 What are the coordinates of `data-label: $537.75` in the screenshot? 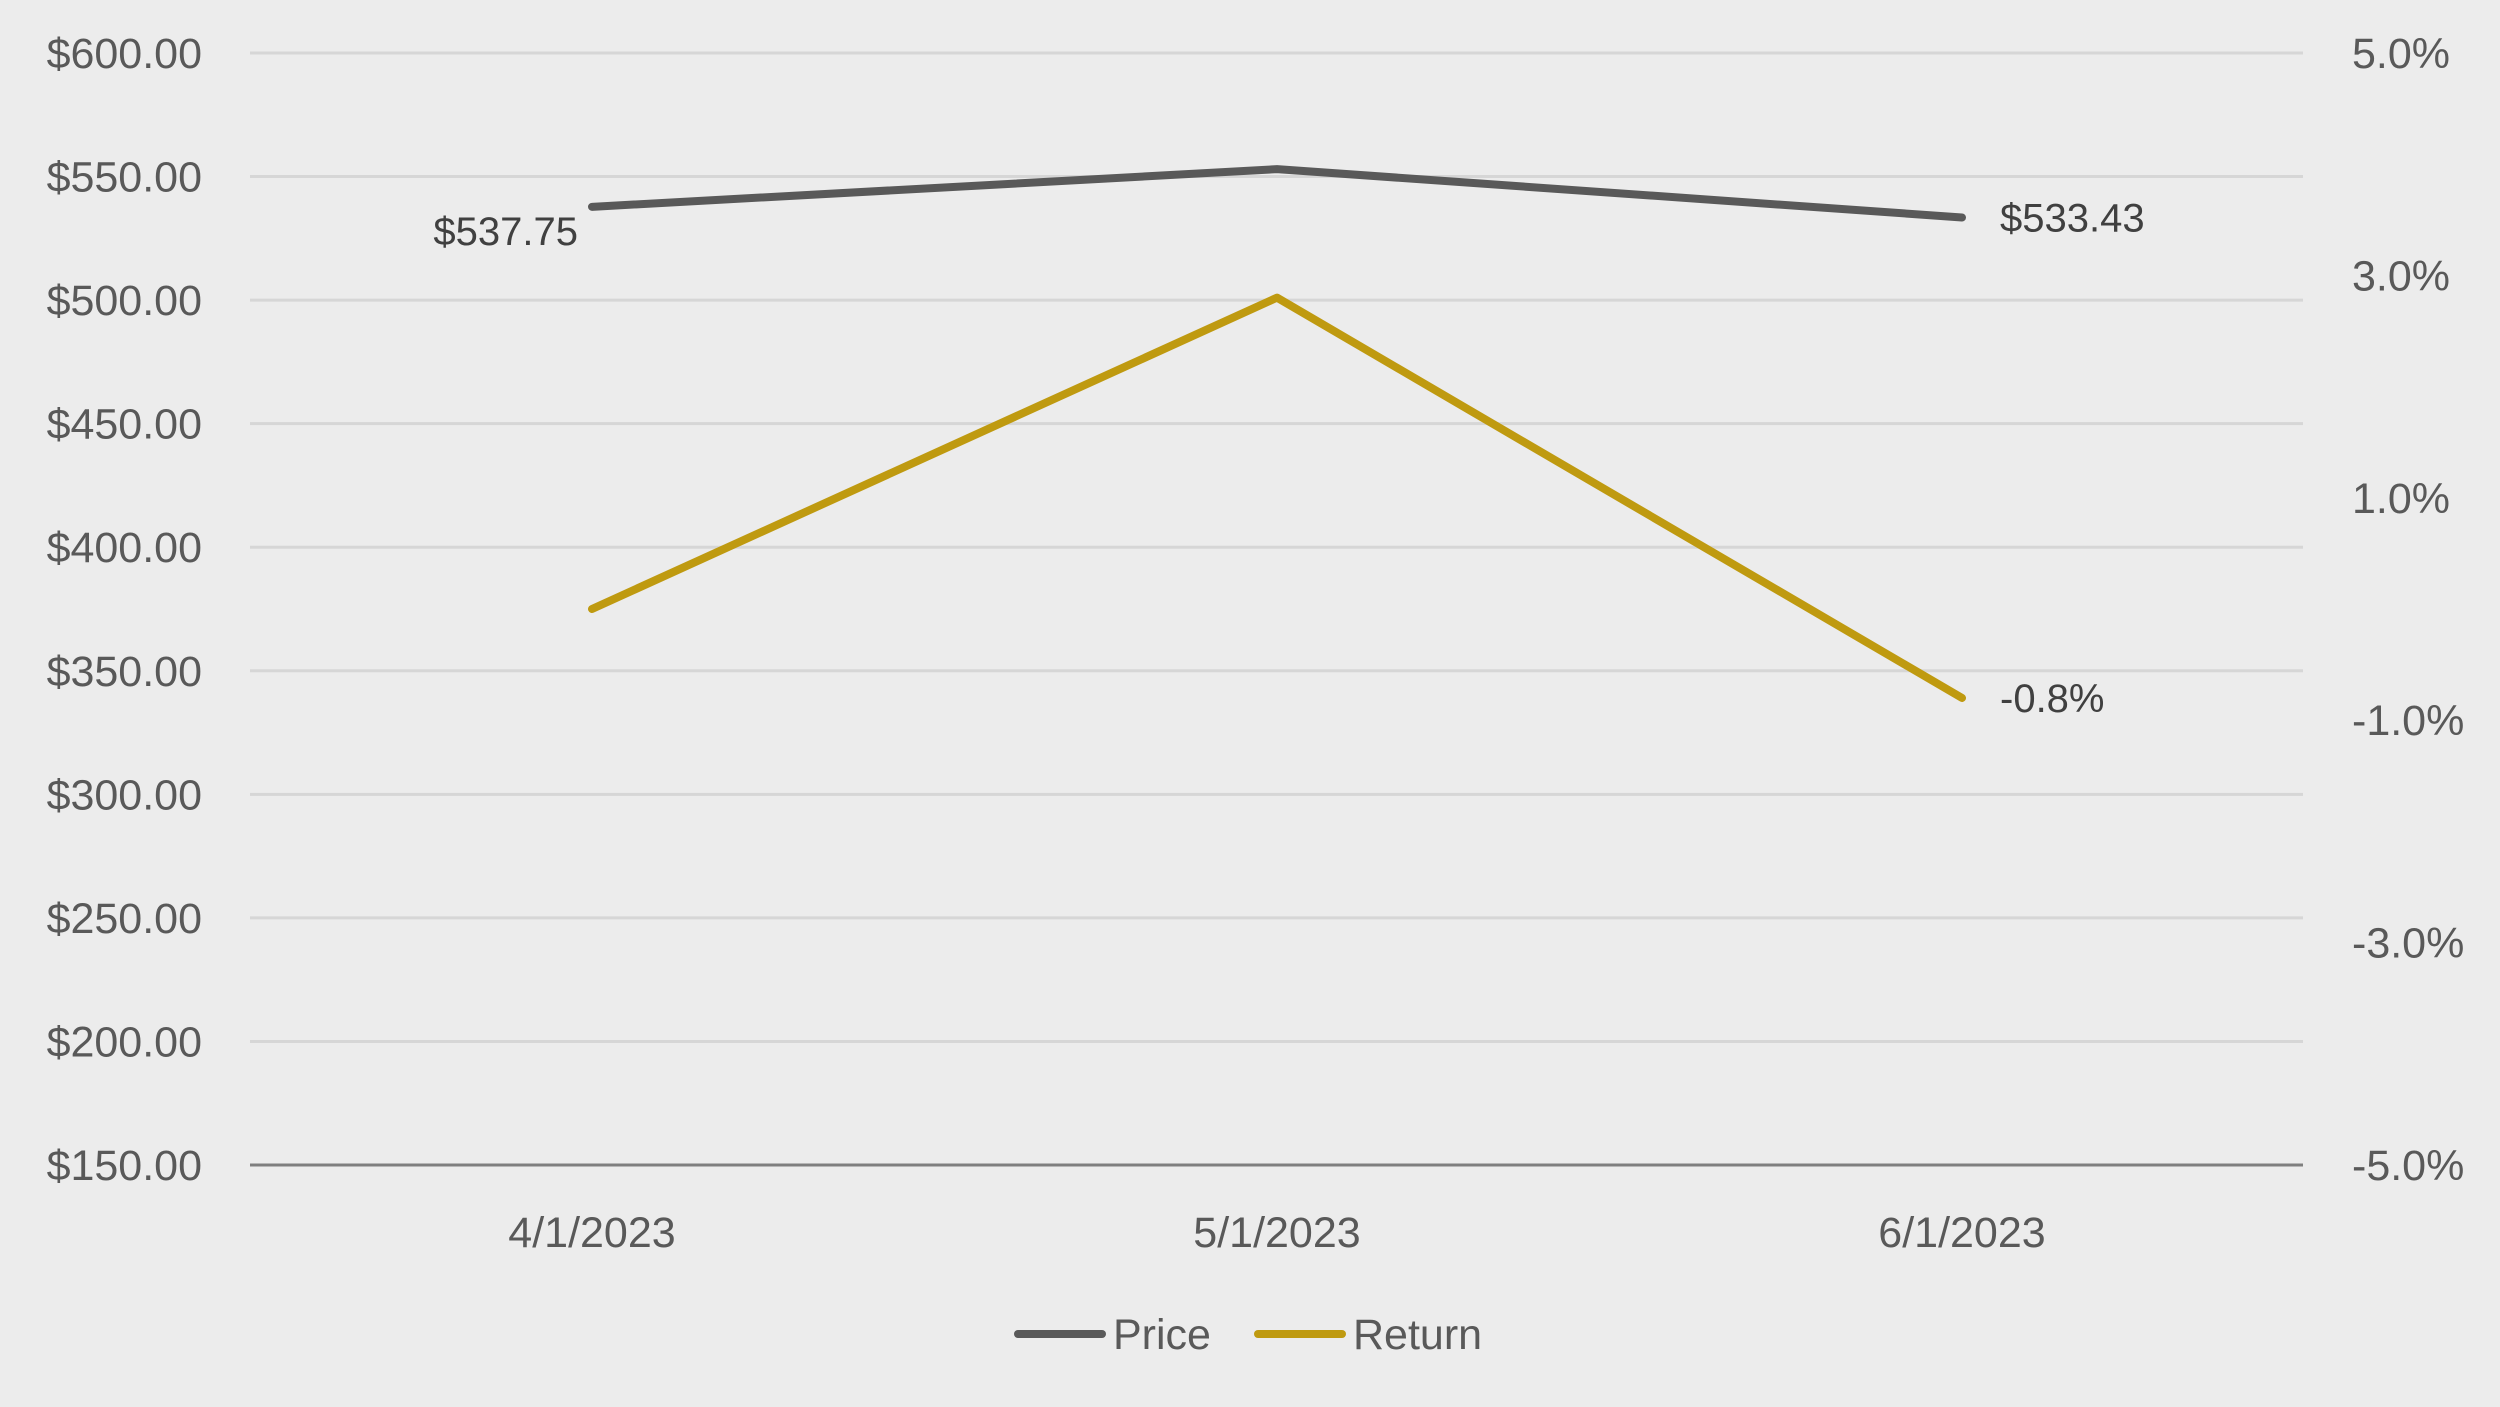 It's located at (505, 232).